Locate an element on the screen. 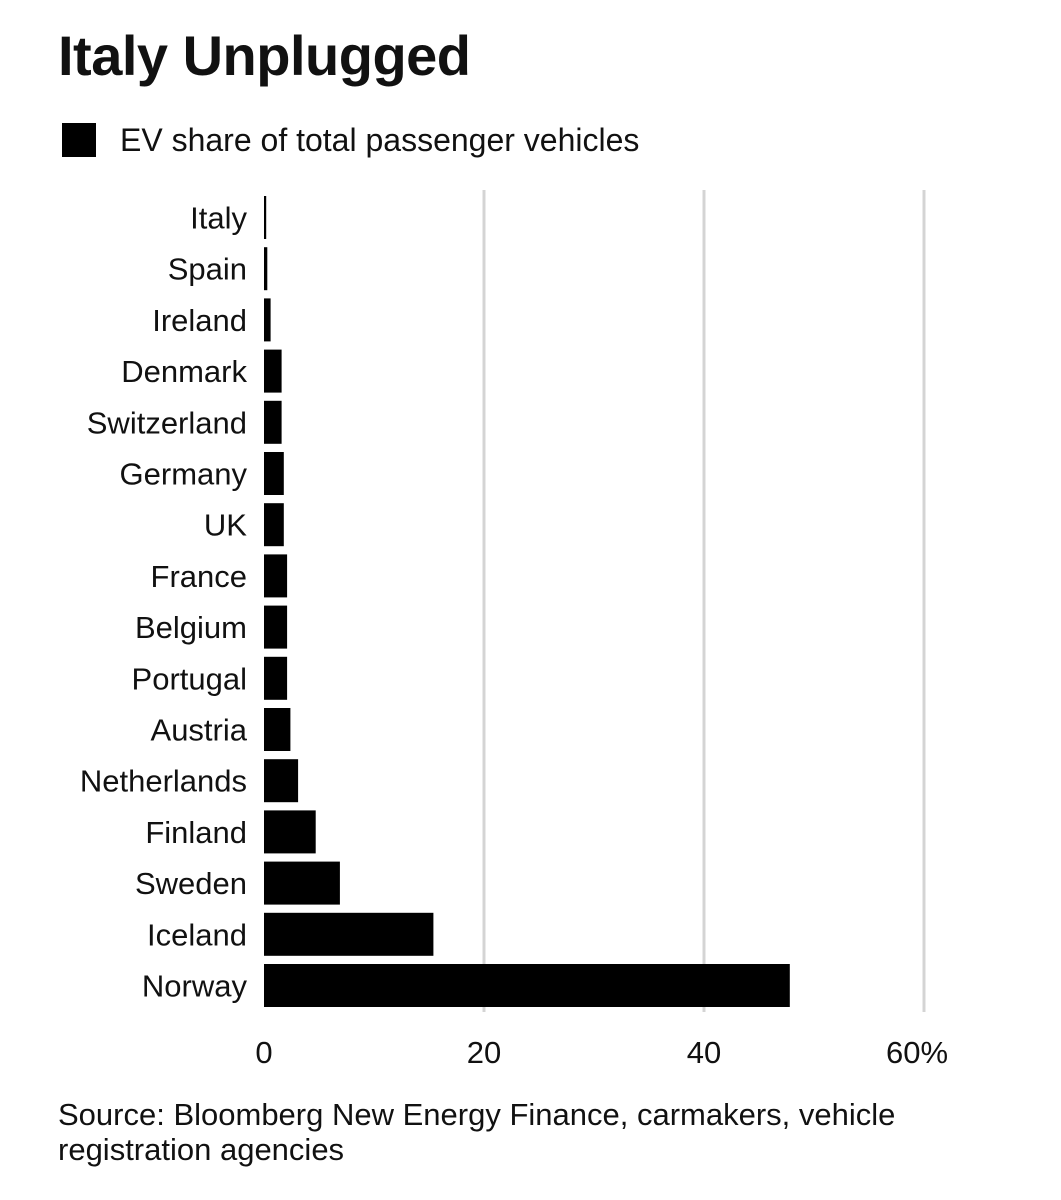  bar-sweden is located at coordinates (302, 883).